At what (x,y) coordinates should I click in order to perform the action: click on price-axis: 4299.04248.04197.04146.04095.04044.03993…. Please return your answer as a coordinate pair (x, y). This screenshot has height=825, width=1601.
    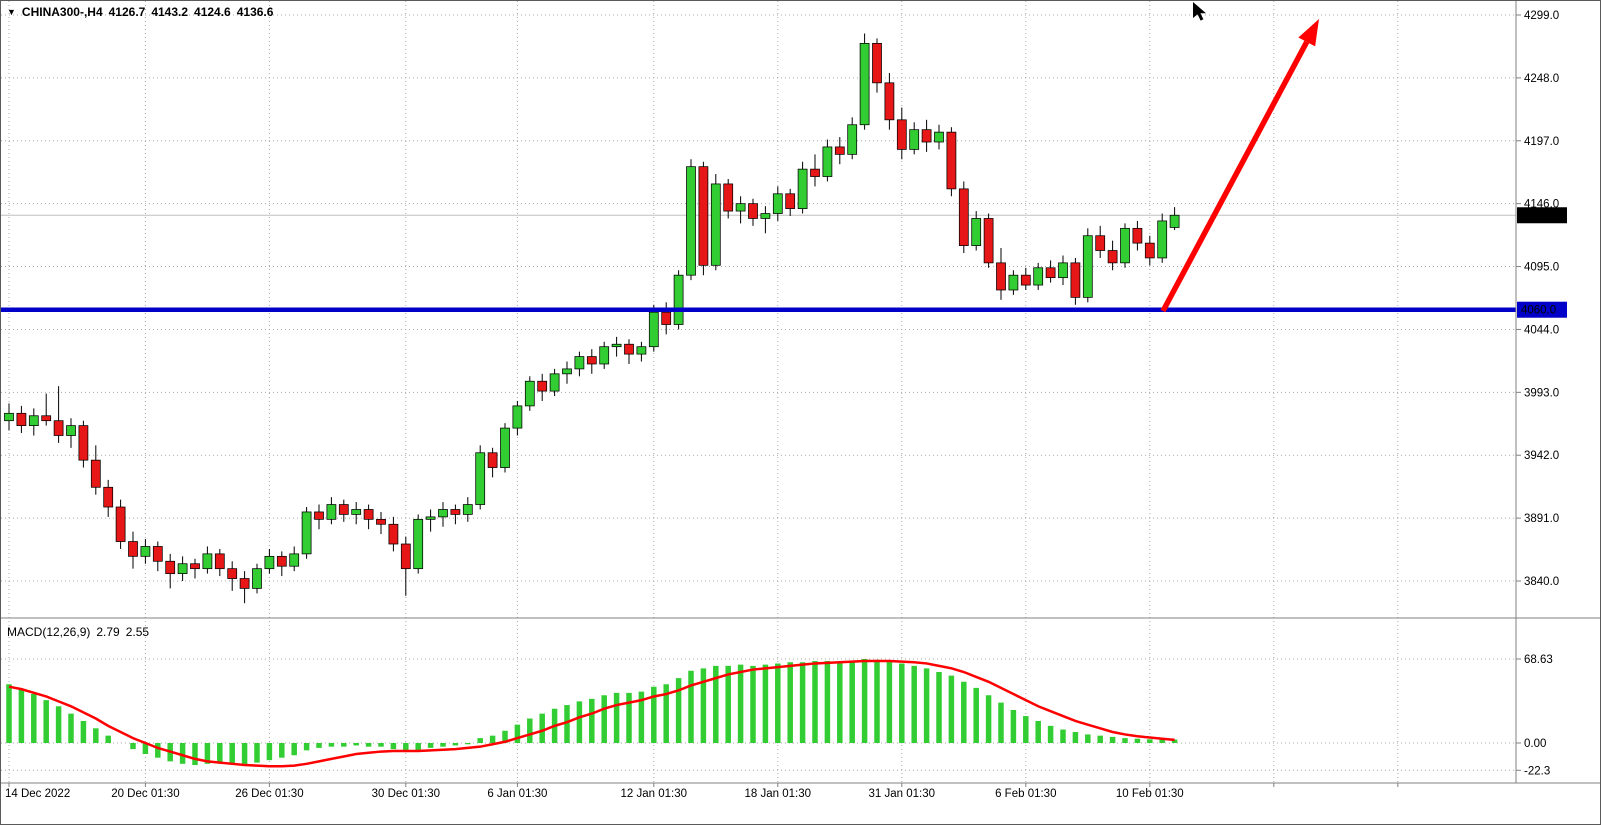
    Looking at the image, I should click on (1537, 393).